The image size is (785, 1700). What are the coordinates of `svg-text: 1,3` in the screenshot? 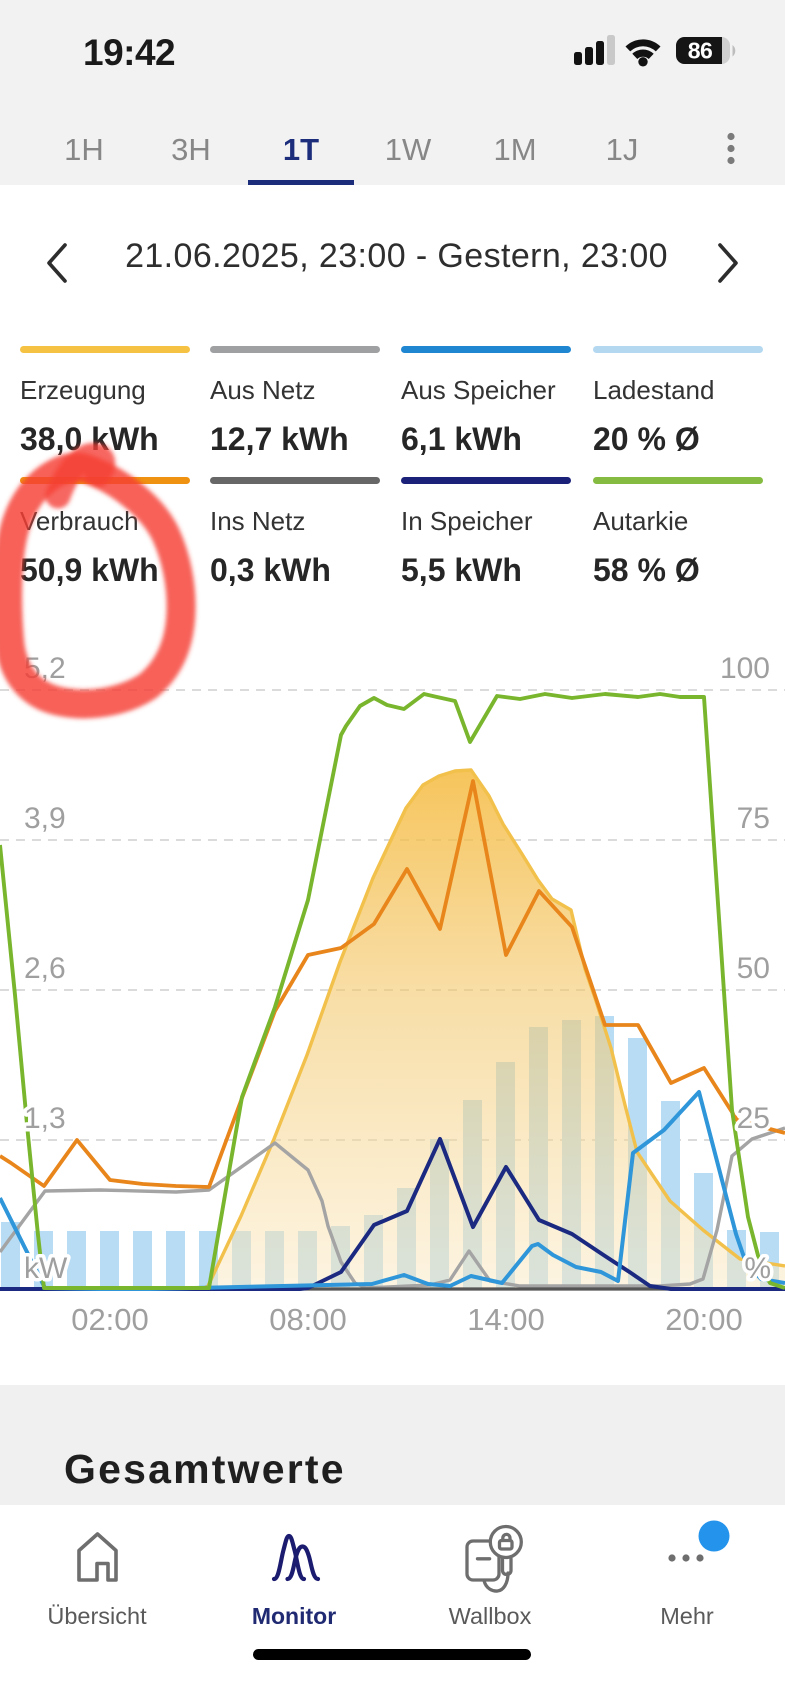 It's located at (45, 1118).